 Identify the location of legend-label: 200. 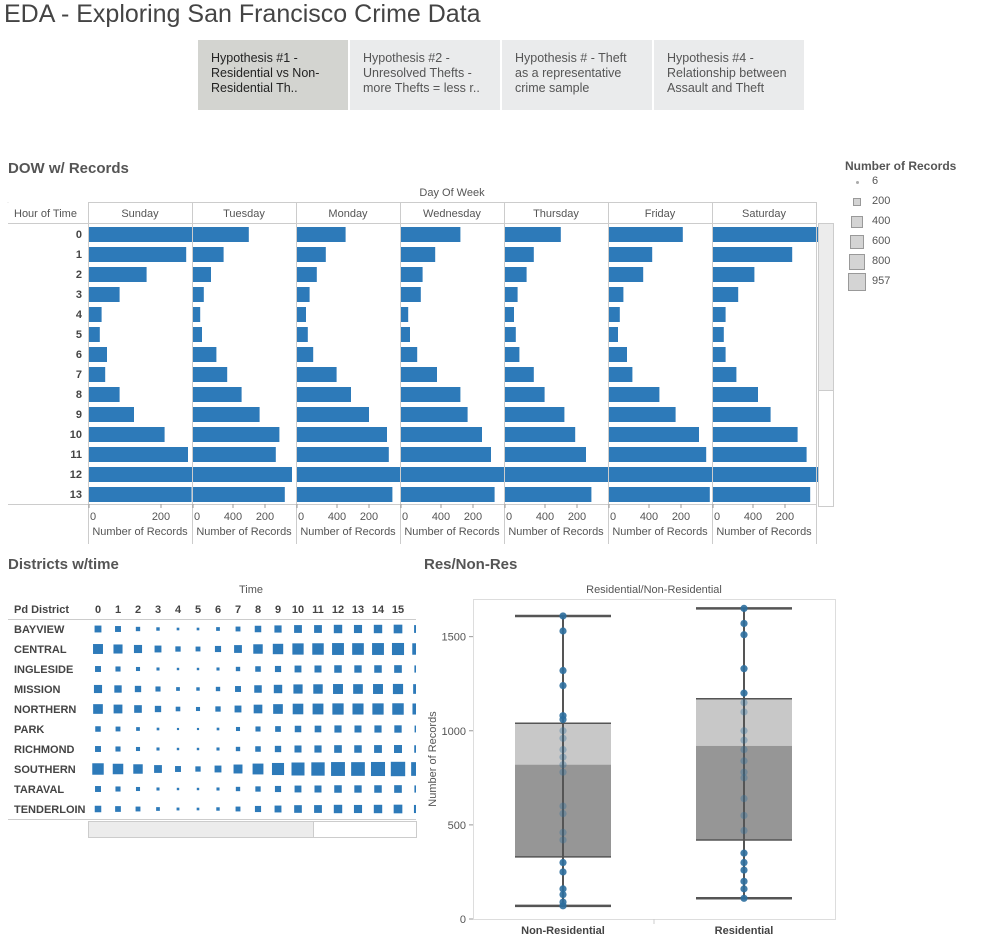
(881, 201).